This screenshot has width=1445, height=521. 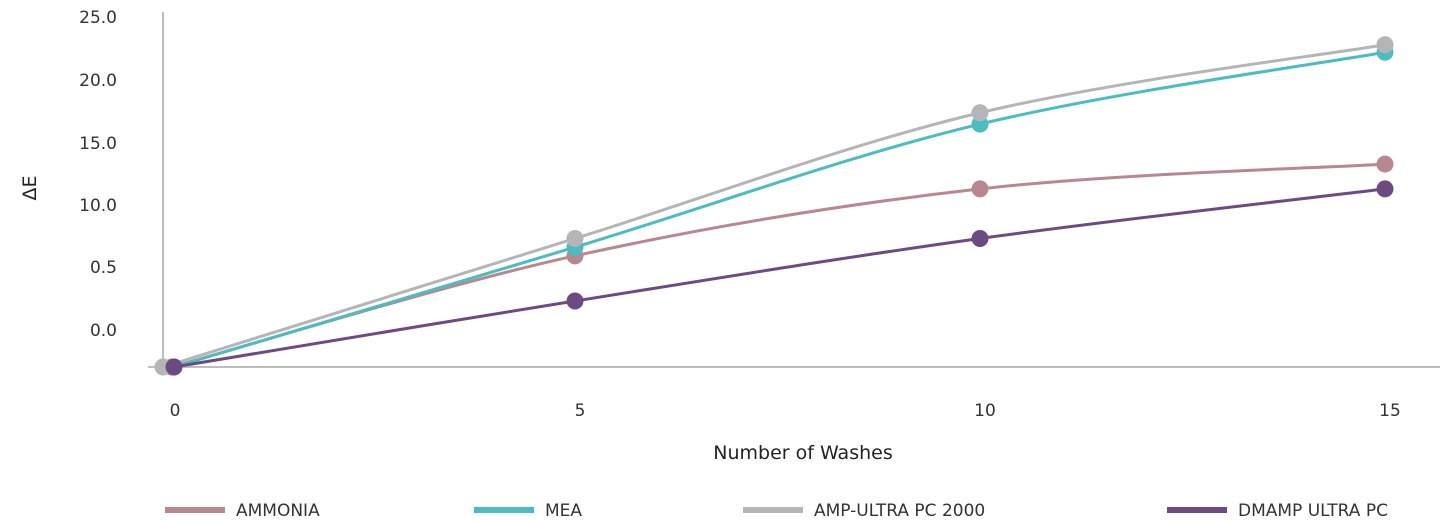 What do you see at coordinates (103, 331) in the screenshot?
I see `y-tick-label: 0.0` at bounding box center [103, 331].